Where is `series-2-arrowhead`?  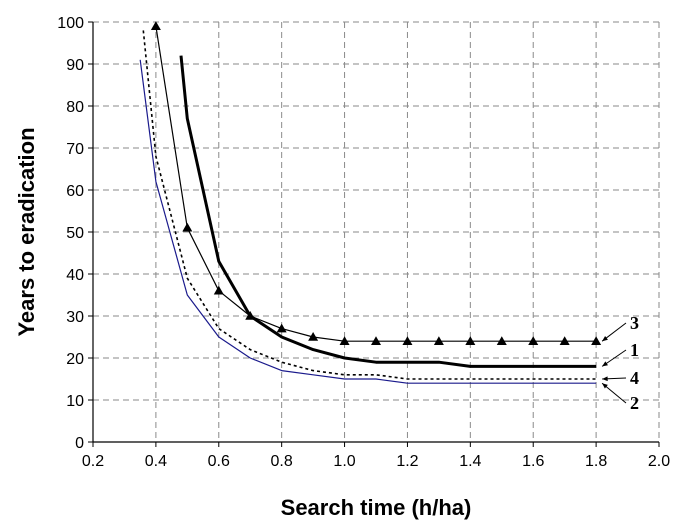 series-2-arrowhead is located at coordinates (605, 386).